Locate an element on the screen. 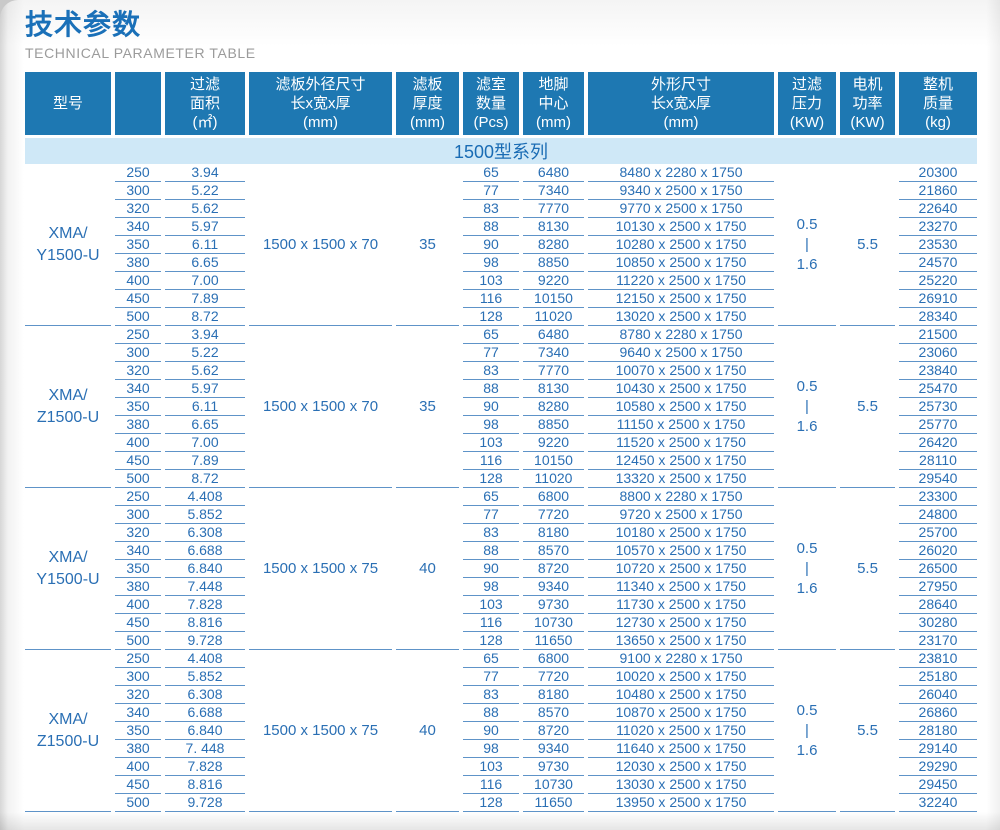  foot-center-value: 9220 is located at coordinates (553, 281).